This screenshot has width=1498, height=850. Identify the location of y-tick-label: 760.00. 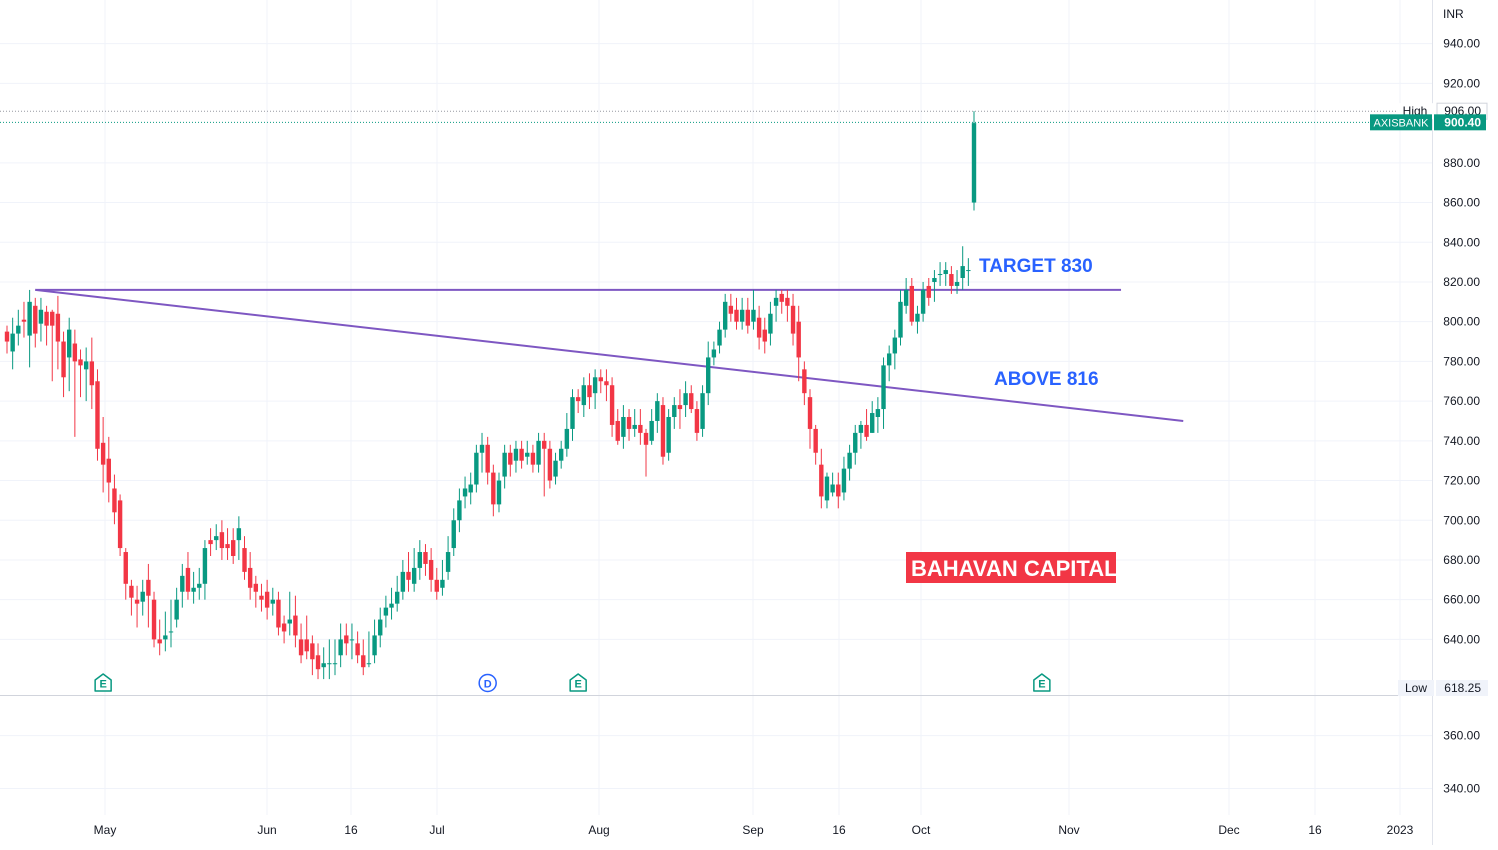
(1461, 401).